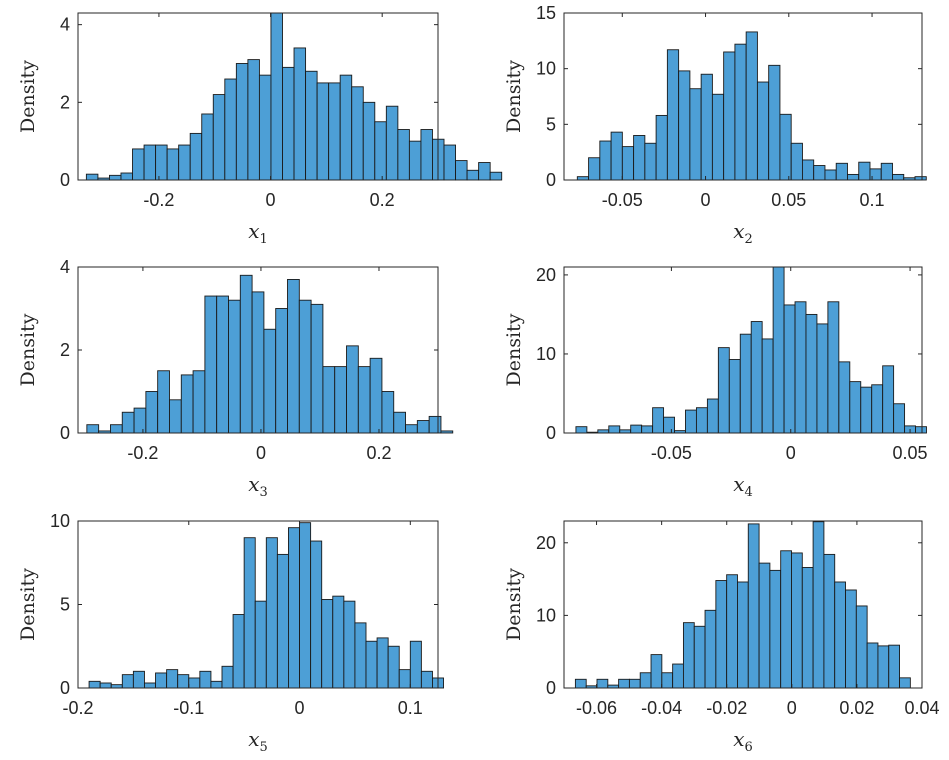  Describe the element at coordinates (788, 200) in the screenshot. I see `x-tick-label: 0.05` at that location.